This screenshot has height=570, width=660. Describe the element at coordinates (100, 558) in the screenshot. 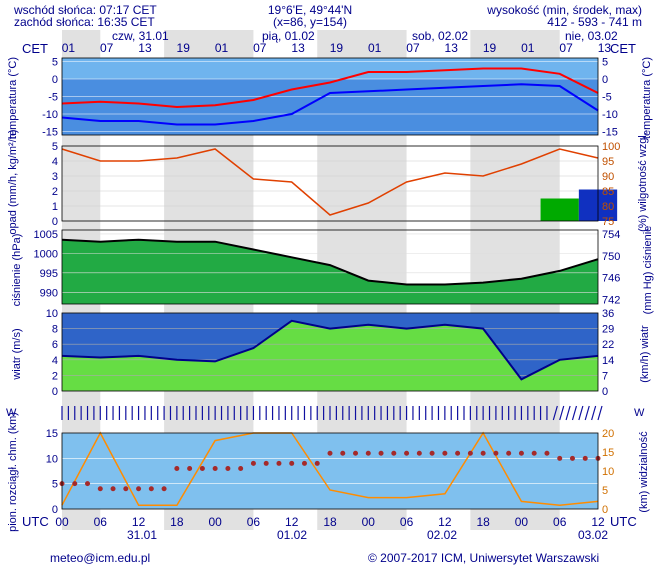

I see `footer-email: meteo@icm.edu.pl` at that location.